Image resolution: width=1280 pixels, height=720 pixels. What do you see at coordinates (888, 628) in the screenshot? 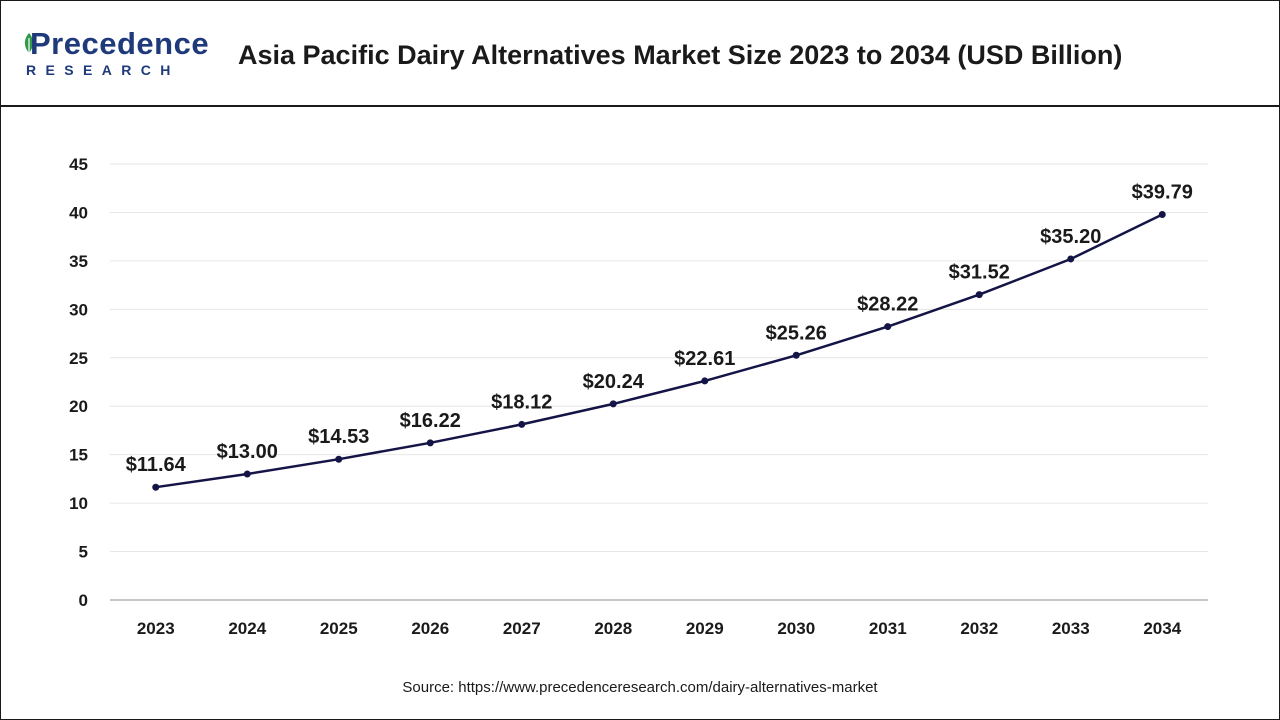
I see `x-tick-label: 2031` at bounding box center [888, 628].